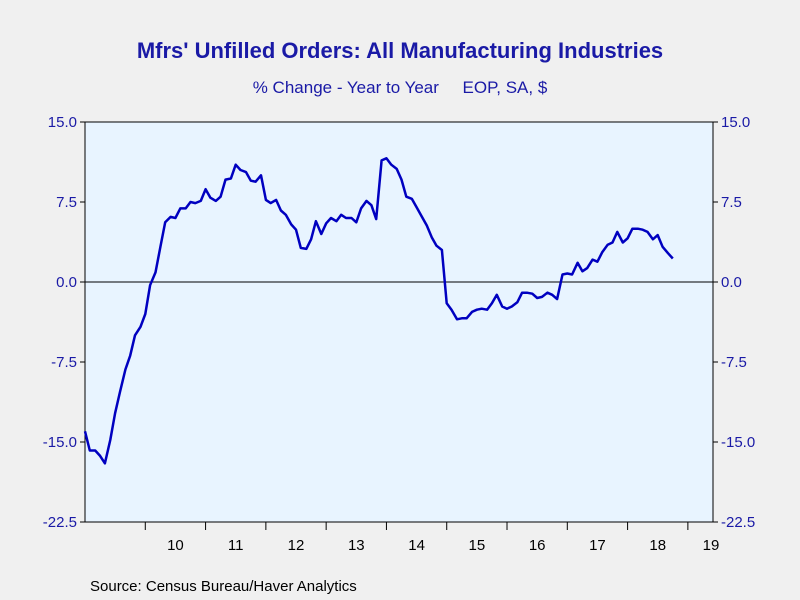 The image size is (800, 600). I want to click on x-tick-label: 12, so click(296, 545).